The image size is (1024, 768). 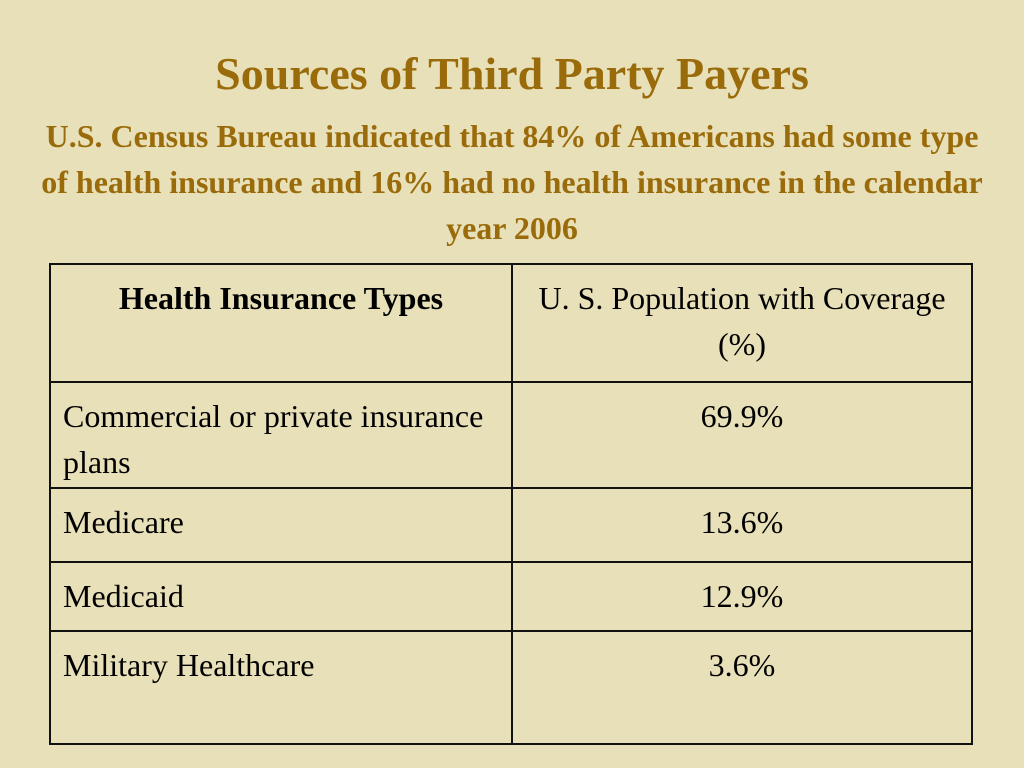 What do you see at coordinates (281, 525) in the screenshot?
I see `insurance-type-cell: Medicare` at bounding box center [281, 525].